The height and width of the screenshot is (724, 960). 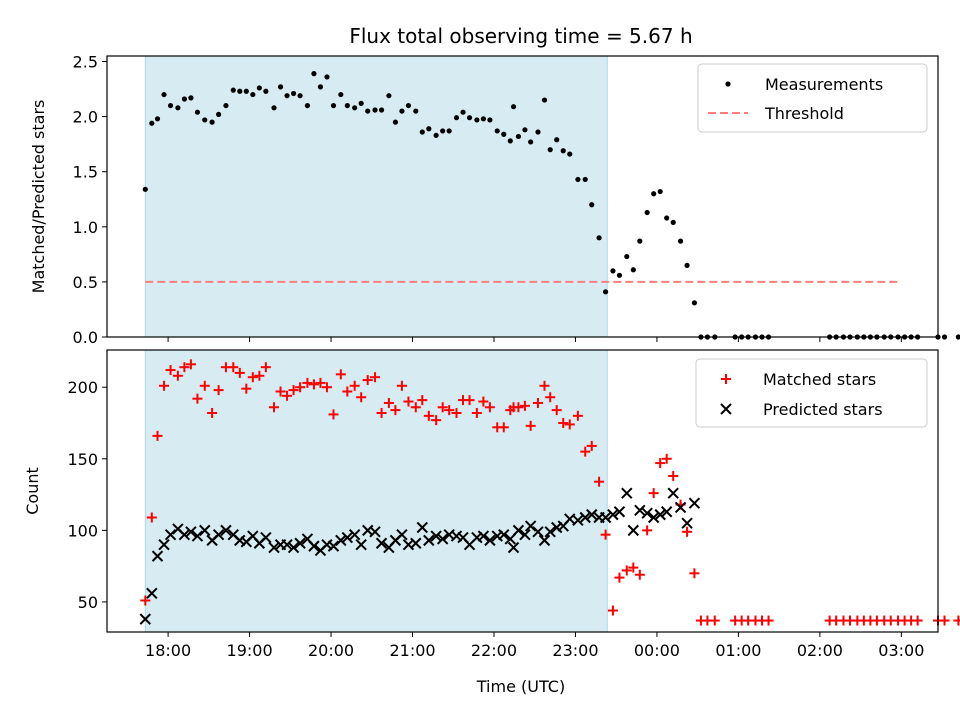 What do you see at coordinates (85, 227) in the screenshot?
I see `top-y-tick-label: 1.0` at bounding box center [85, 227].